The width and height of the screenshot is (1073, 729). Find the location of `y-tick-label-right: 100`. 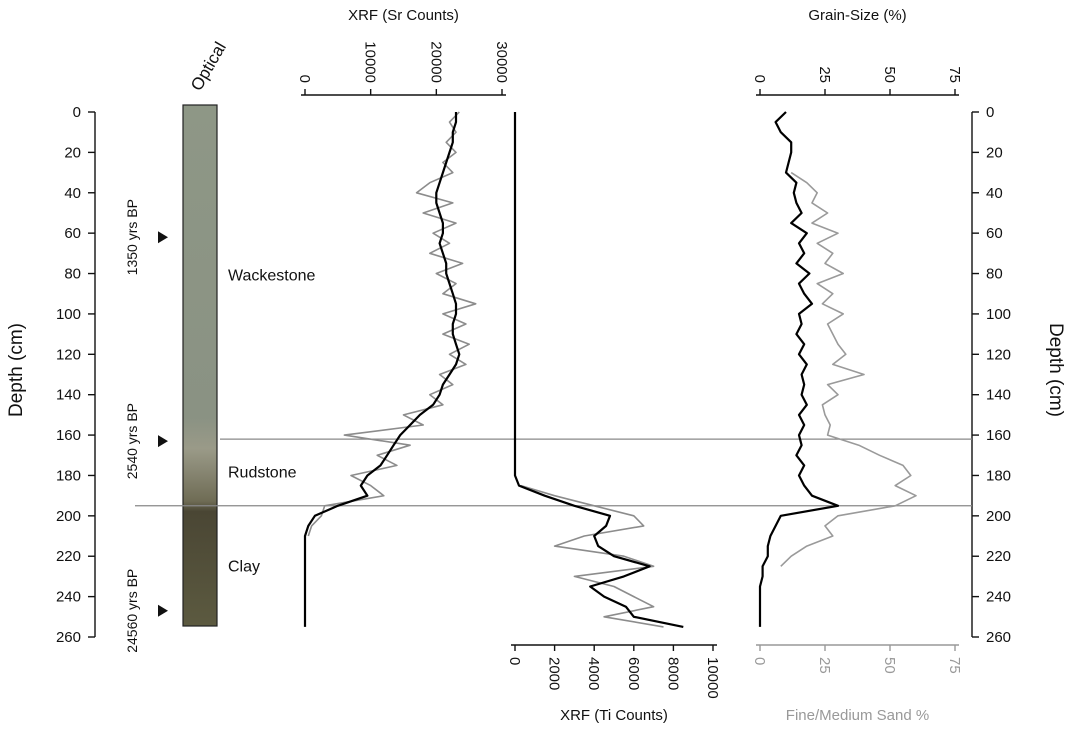

y-tick-label-right: 100 is located at coordinates (998, 314).